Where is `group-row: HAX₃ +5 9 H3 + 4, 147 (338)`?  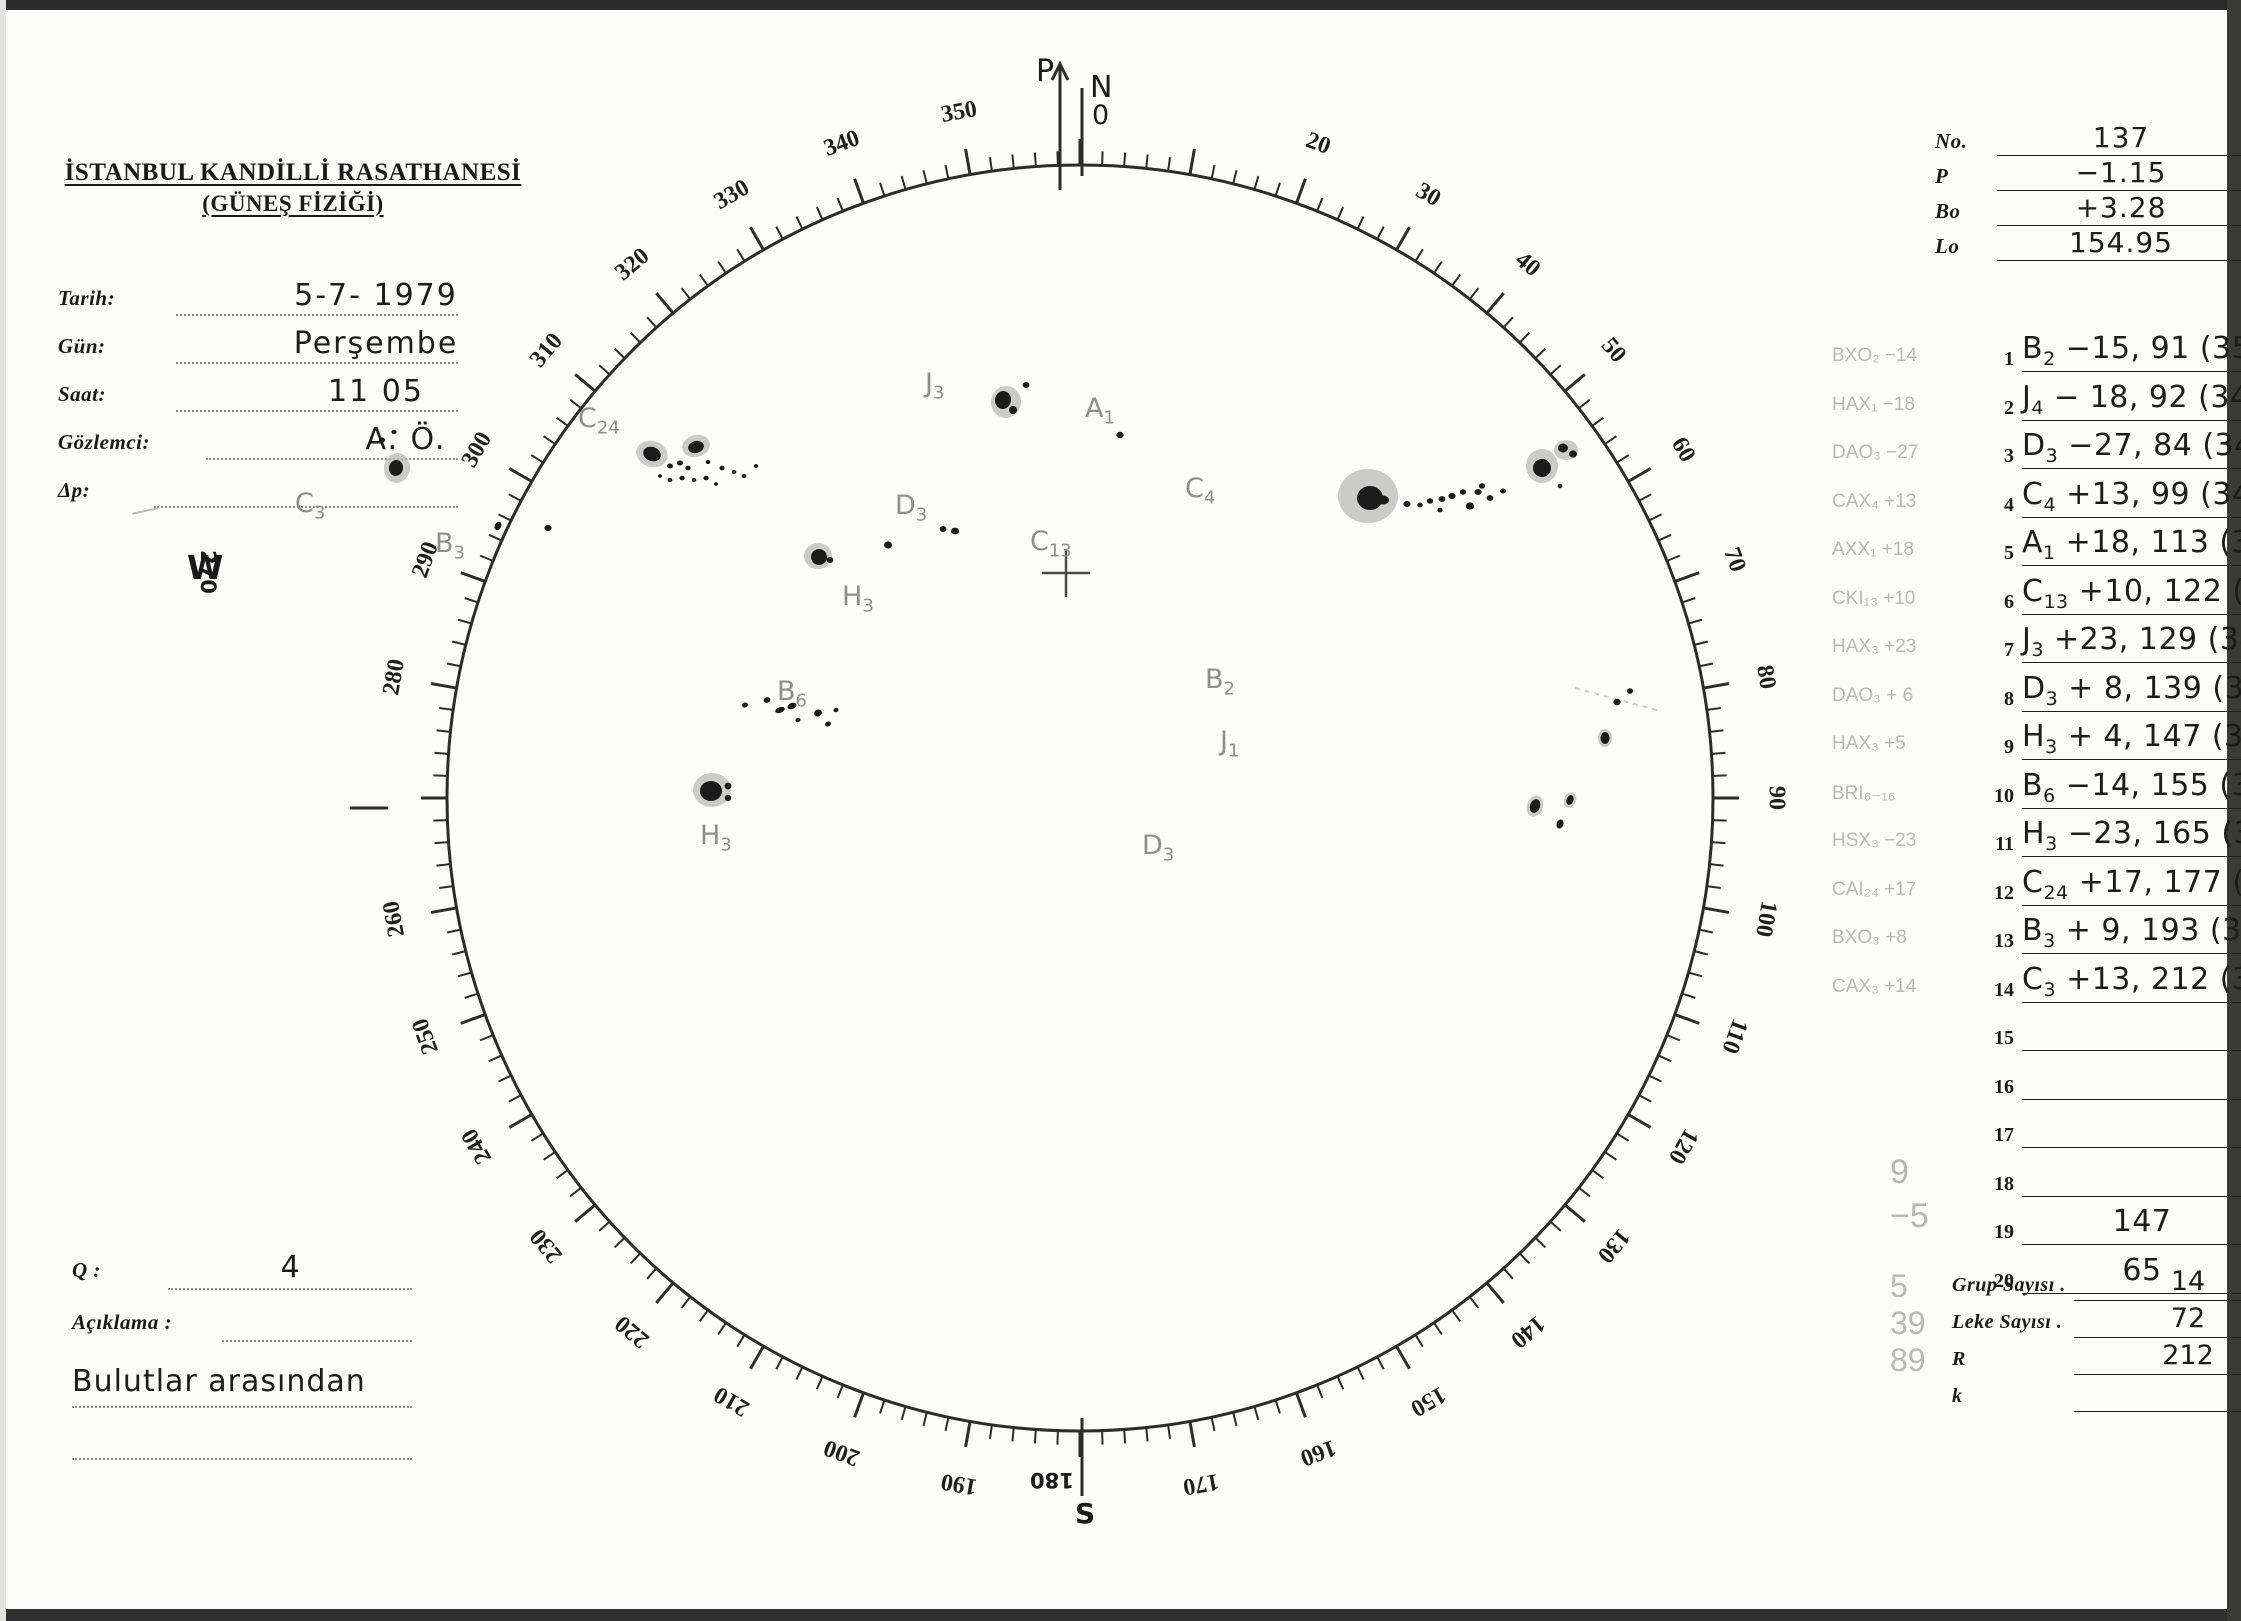 group-row: HAX₃ +5 9 H3 + 4, 147 (338) is located at coordinates (2036, 745).